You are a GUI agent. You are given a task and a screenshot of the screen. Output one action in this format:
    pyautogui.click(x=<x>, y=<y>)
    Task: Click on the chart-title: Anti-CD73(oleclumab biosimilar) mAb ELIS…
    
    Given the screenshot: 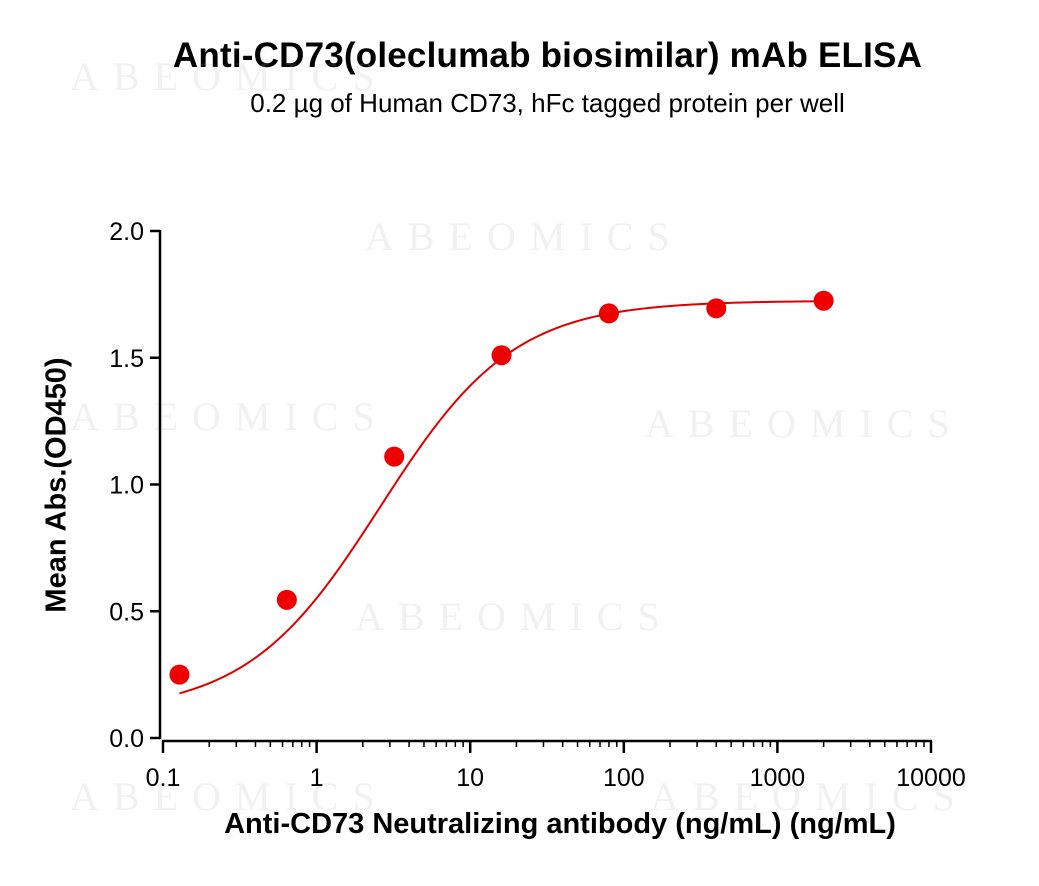 What is the action you would take?
    pyautogui.click(x=547, y=55)
    